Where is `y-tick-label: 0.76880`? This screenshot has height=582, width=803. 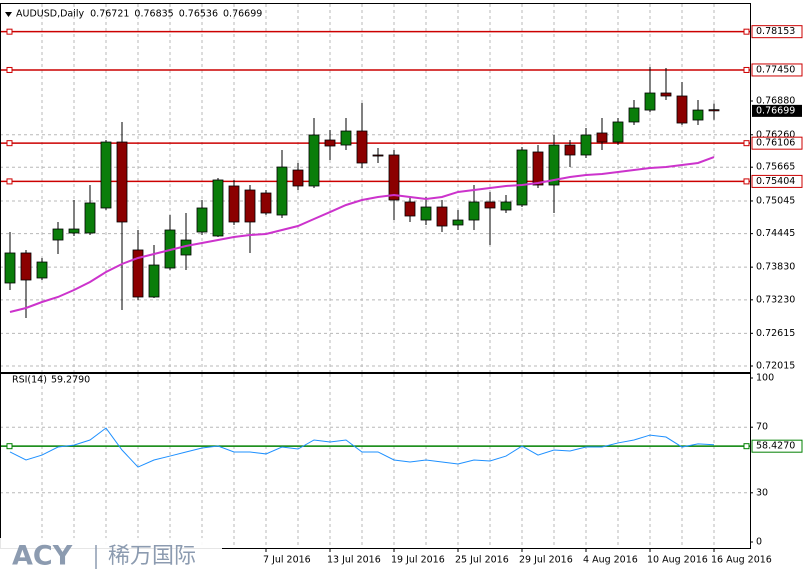
y-tick-label: 0.76880 is located at coordinates (775, 101).